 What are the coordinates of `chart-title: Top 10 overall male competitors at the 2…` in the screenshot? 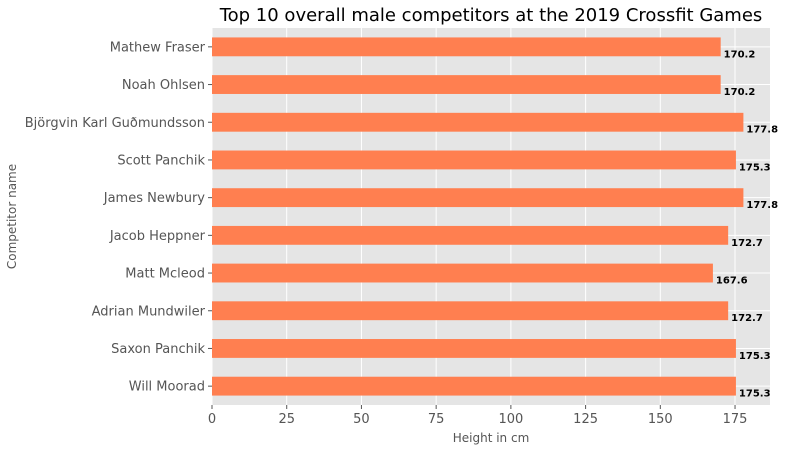 It's located at (491, 15).